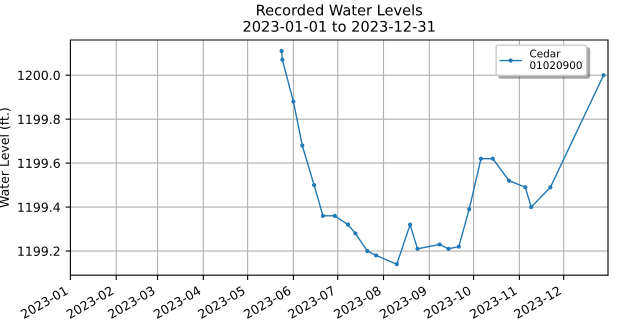 The height and width of the screenshot is (320, 640). I want to click on y-tick-label: 1199.4, so click(39, 207).